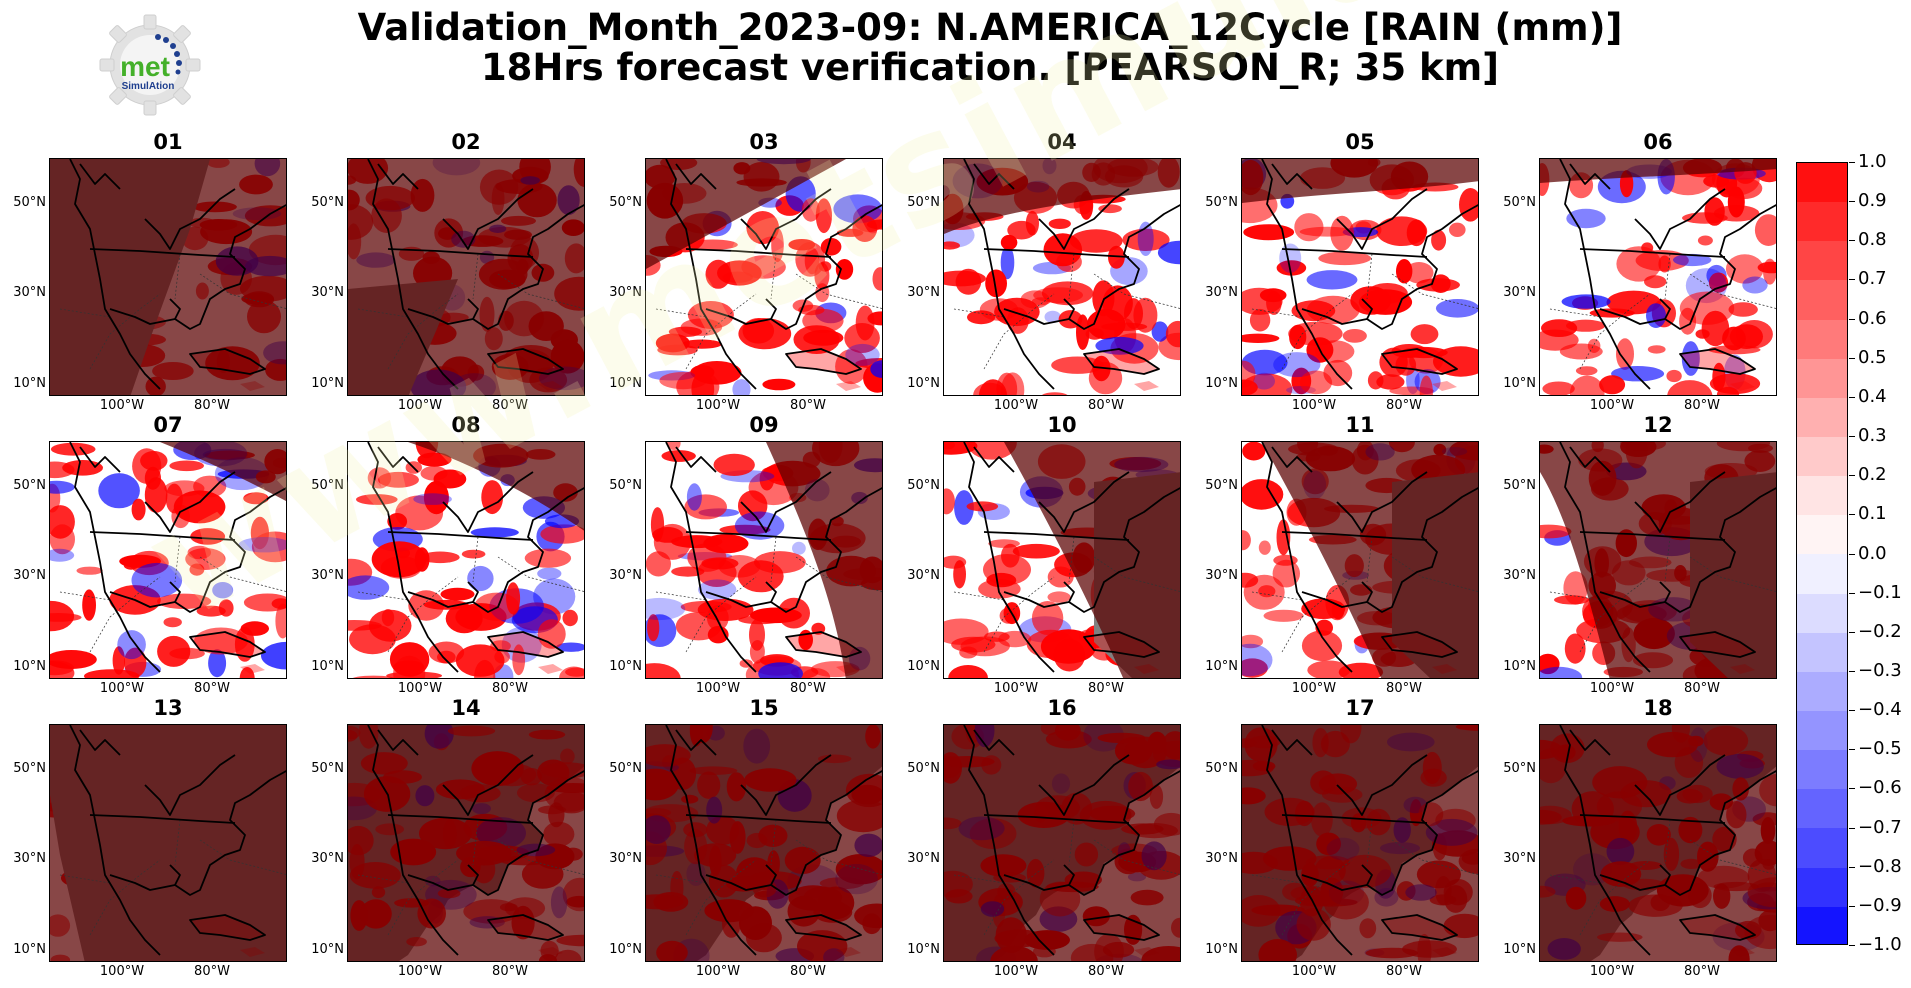 The width and height of the screenshot is (1911, 988). I want to click on colorbar-tick-label: 0.5, so click(1872, 357).